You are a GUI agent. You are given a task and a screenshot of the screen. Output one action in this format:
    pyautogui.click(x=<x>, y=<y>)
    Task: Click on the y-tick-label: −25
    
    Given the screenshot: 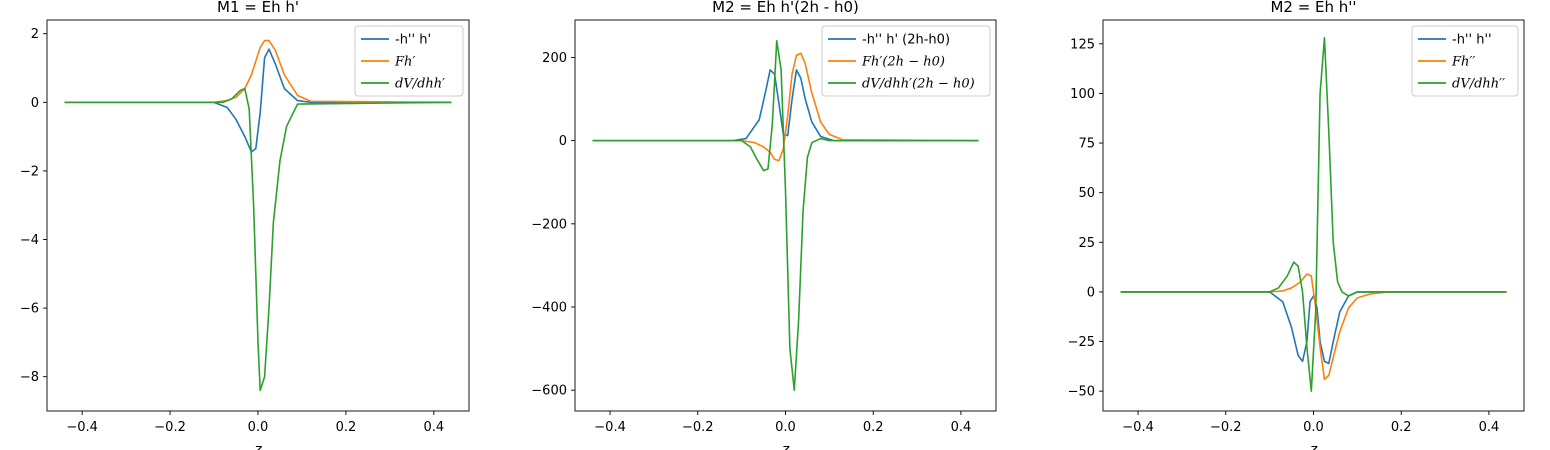 What is the action you would take?
    pyautogui.click(x=1081, y=342)
    